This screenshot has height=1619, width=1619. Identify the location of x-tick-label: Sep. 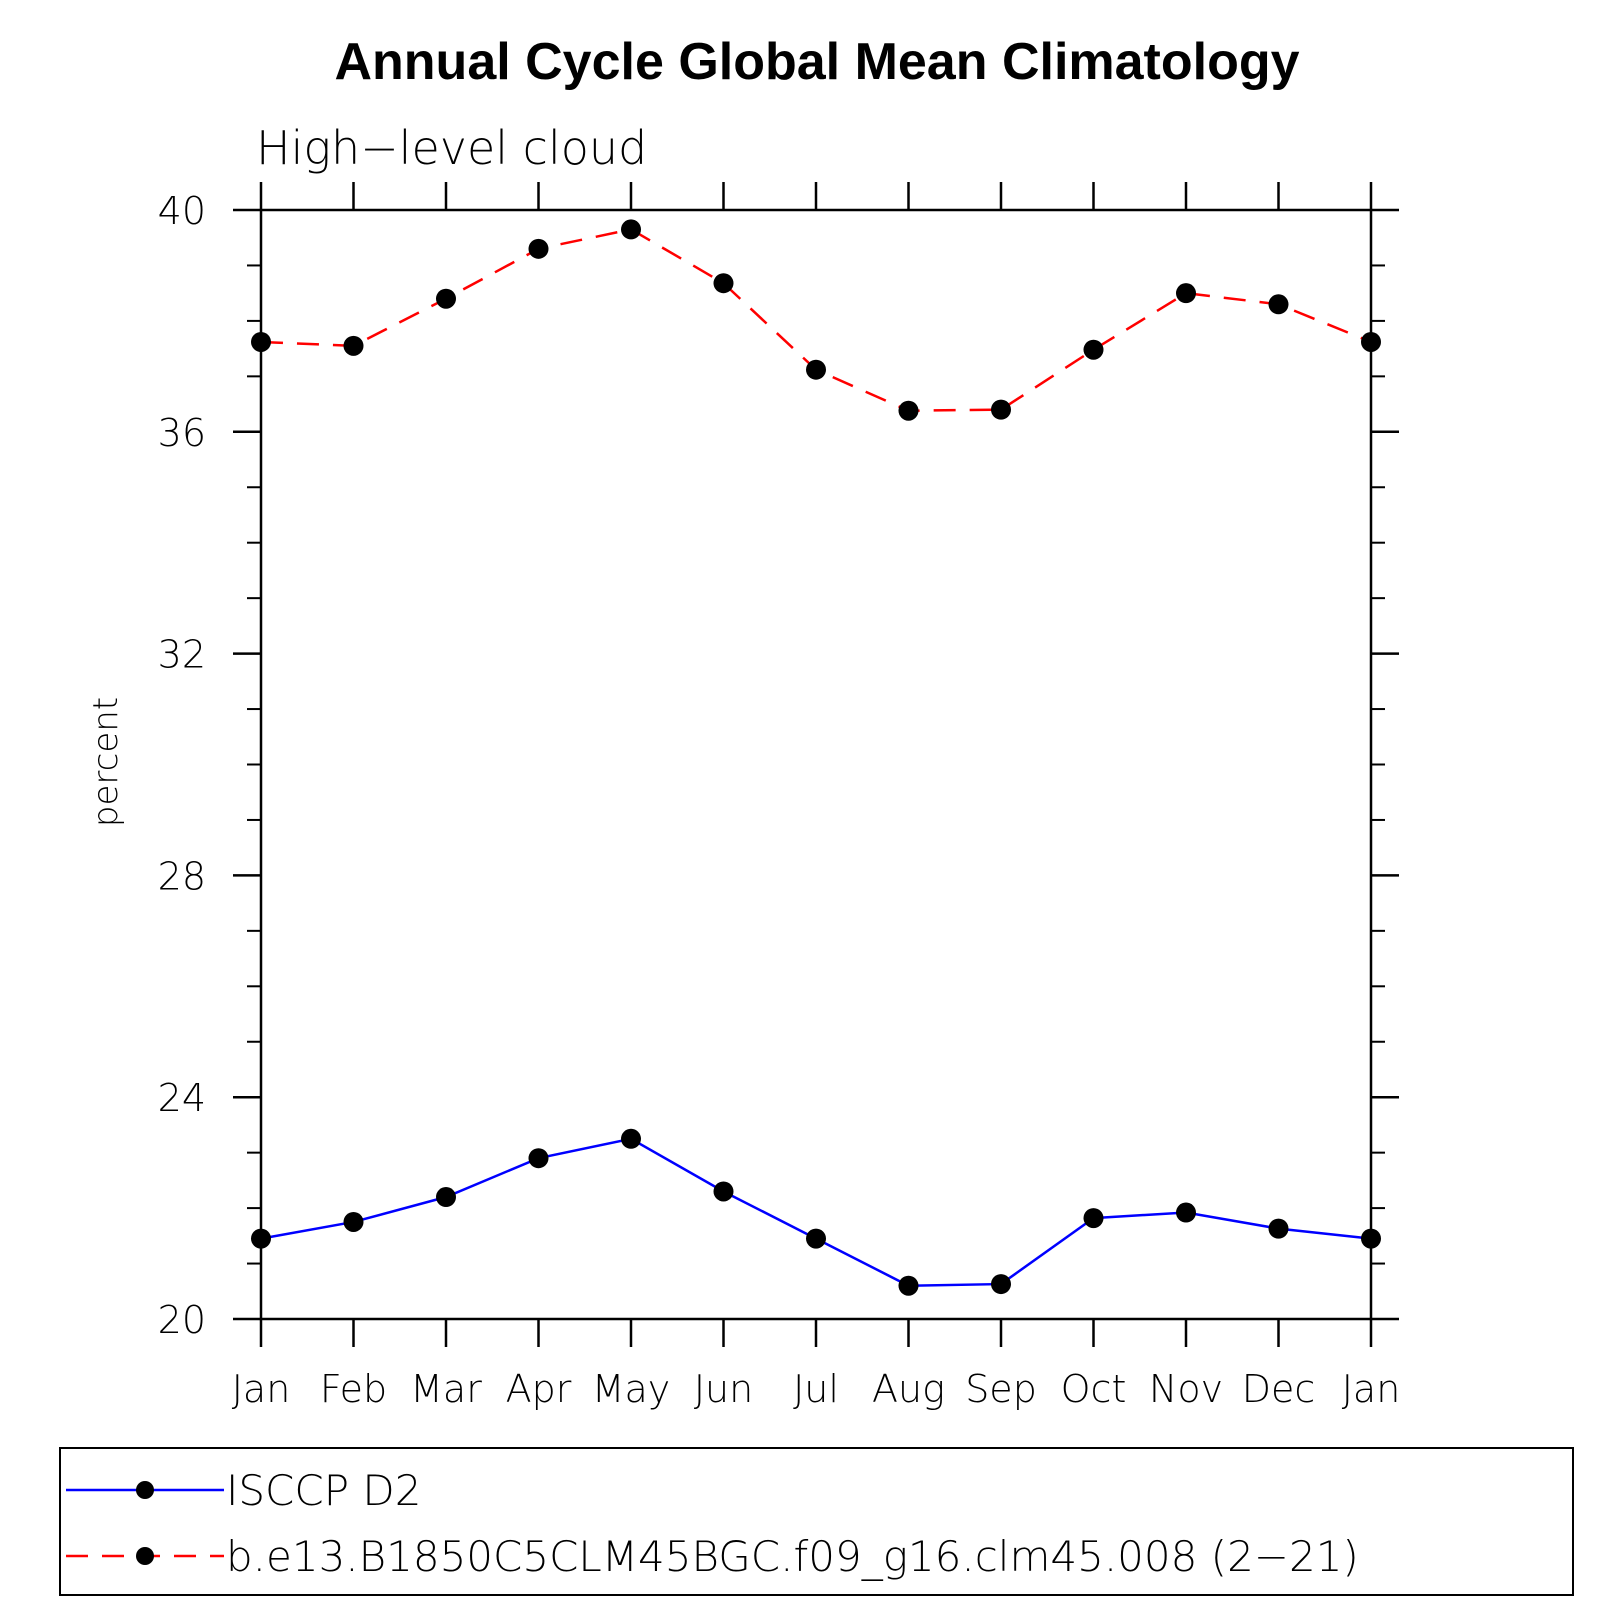
(1001, 1389).